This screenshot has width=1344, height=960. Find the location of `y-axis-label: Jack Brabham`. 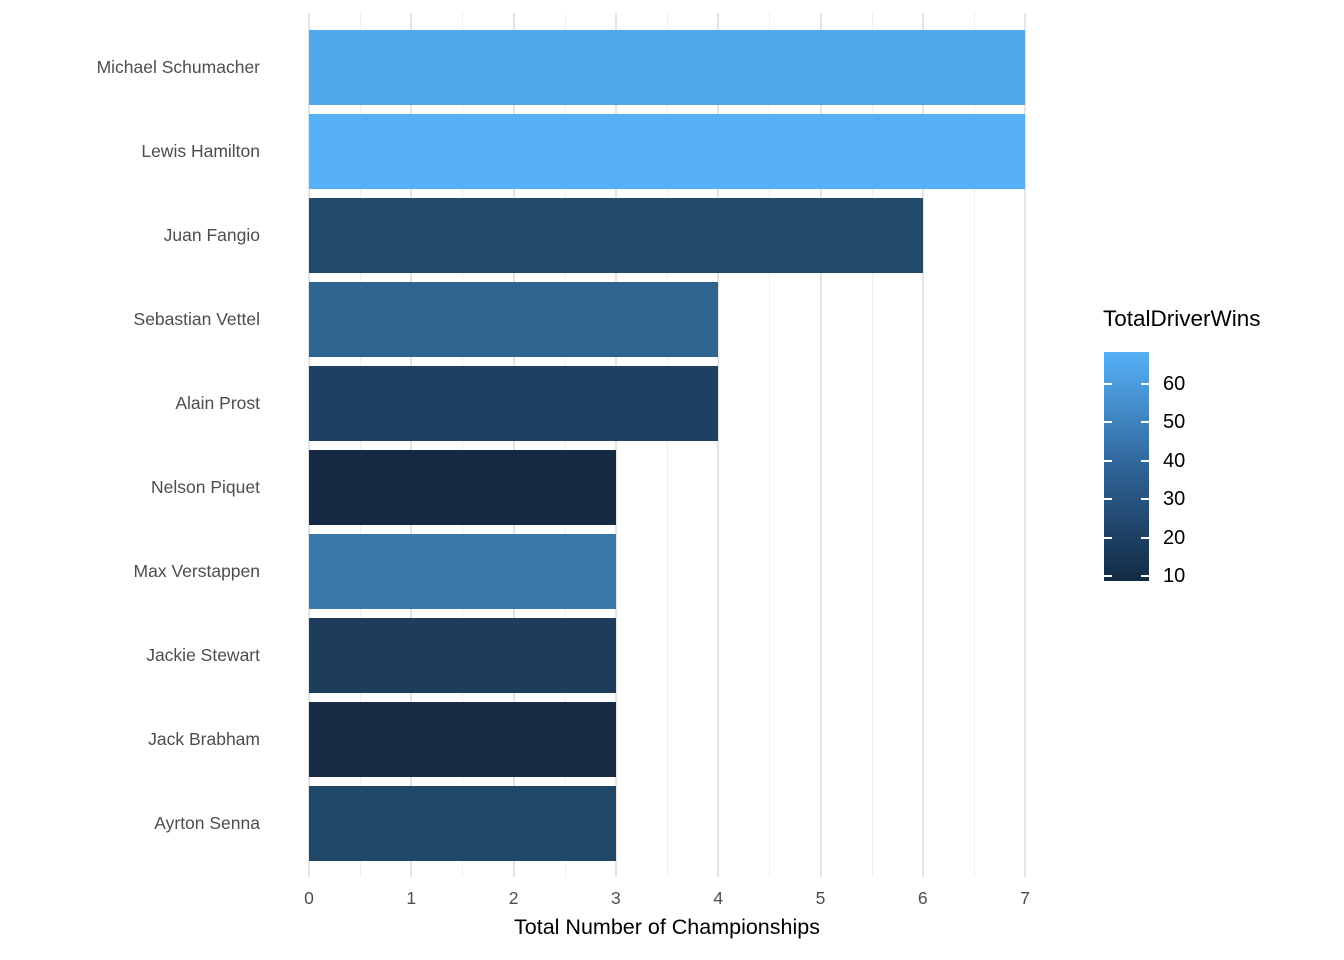

y-axis-label: Jack Brabham is located at coordinates (204, 739).